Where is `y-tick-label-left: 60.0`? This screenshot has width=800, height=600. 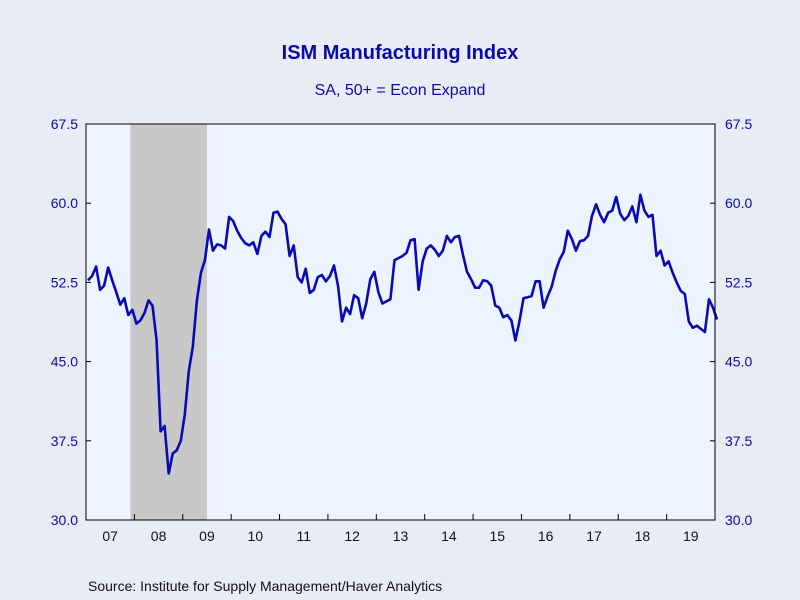
y-tick-label-left: 60.0 is located at coordinates (64, 203).